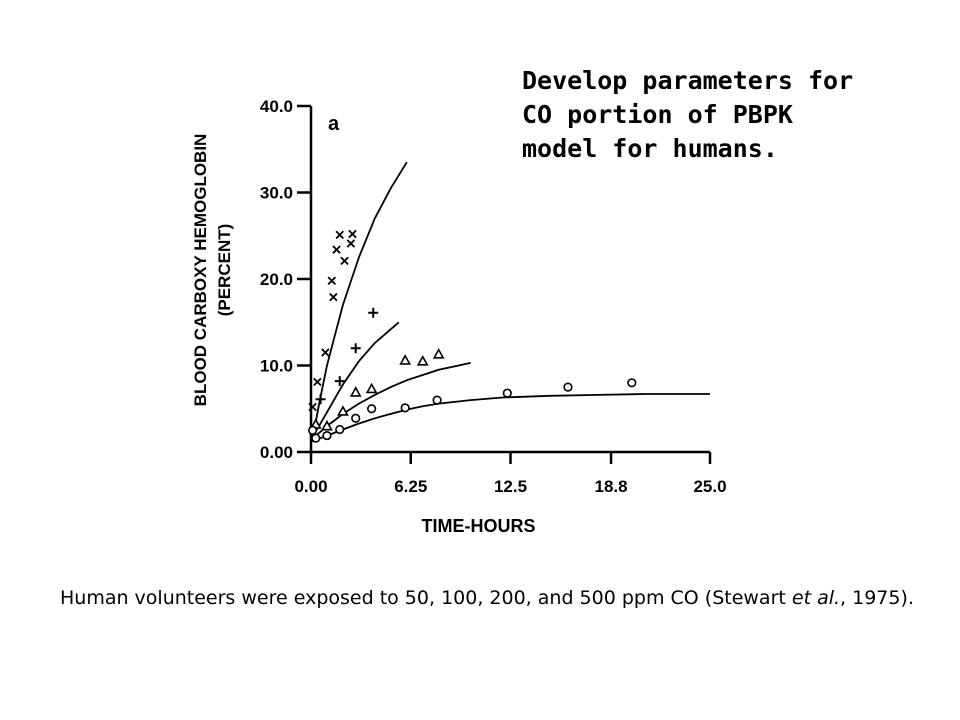 This screenshot has width=960, height=720. I want to click on series-1-fit-curve, so click(359, 300).